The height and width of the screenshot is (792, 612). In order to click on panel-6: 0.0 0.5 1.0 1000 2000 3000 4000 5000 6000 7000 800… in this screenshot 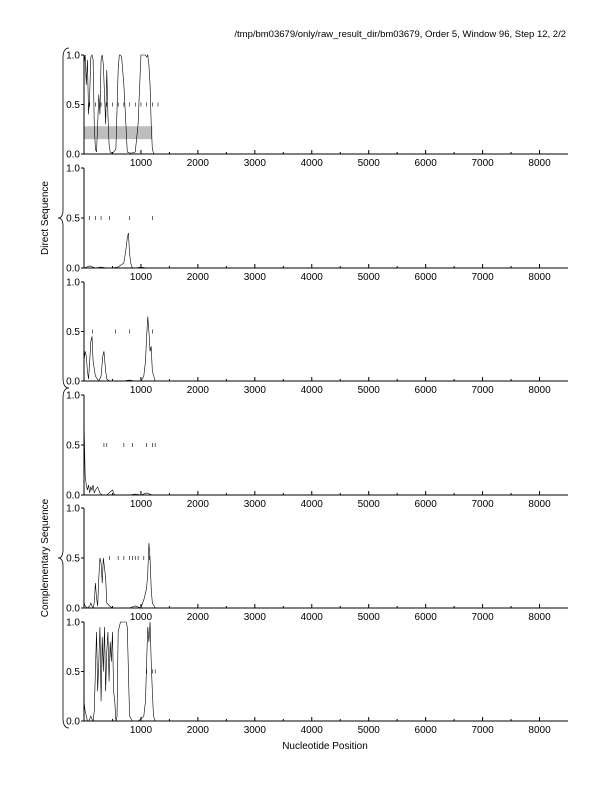, I will do `click(317, 677)`.